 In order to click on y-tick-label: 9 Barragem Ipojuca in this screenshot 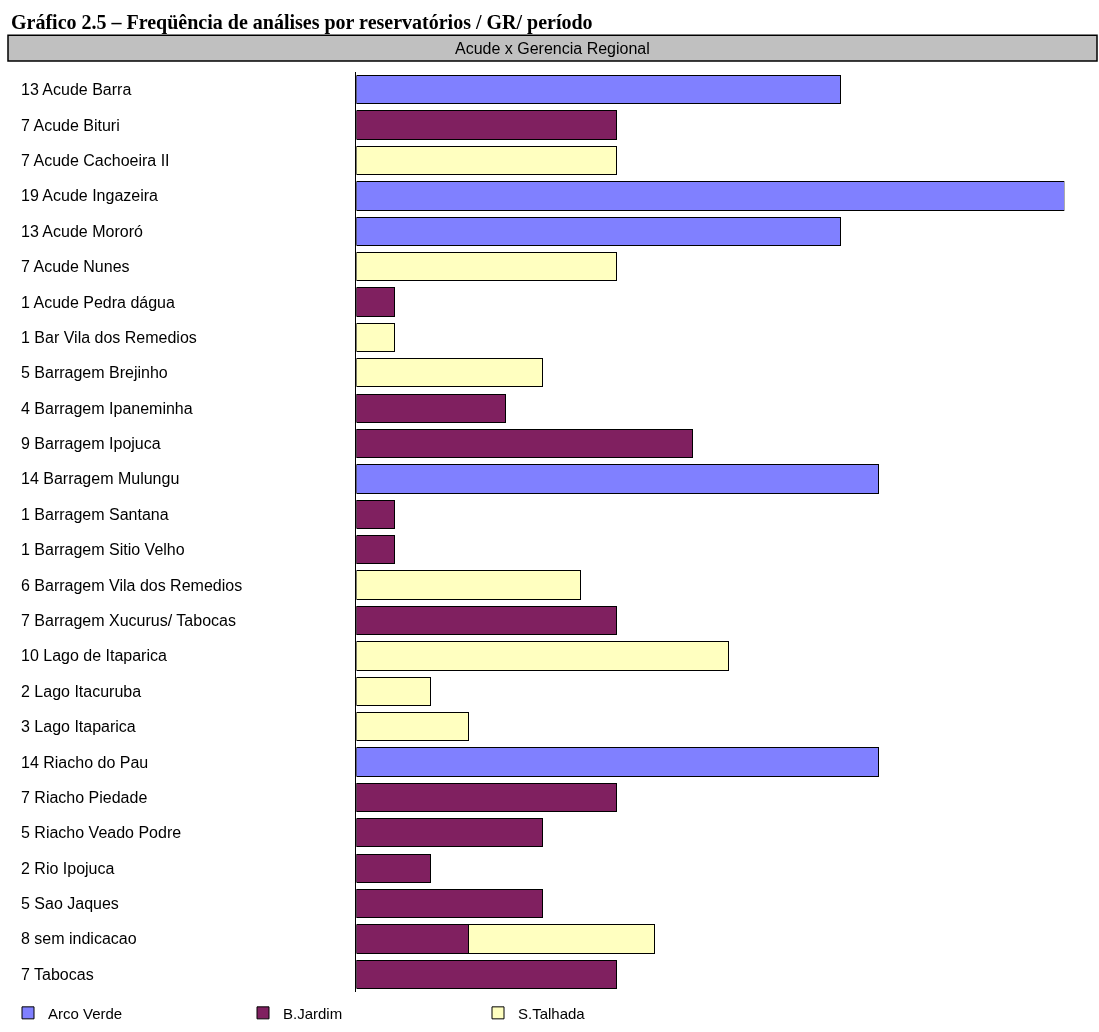, I will do `click(91, 443)`.